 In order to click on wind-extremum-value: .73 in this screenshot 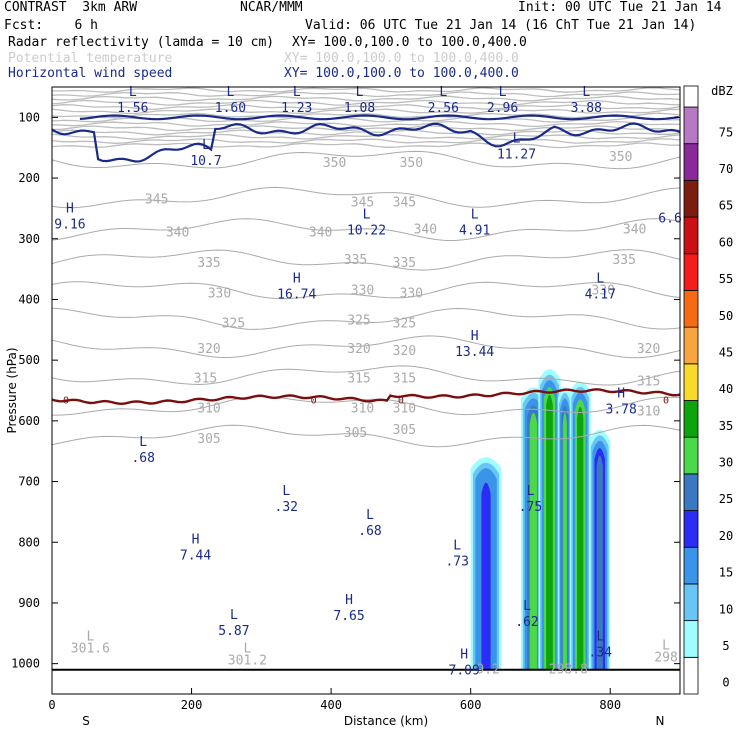, I will do `click(456, 561)`.